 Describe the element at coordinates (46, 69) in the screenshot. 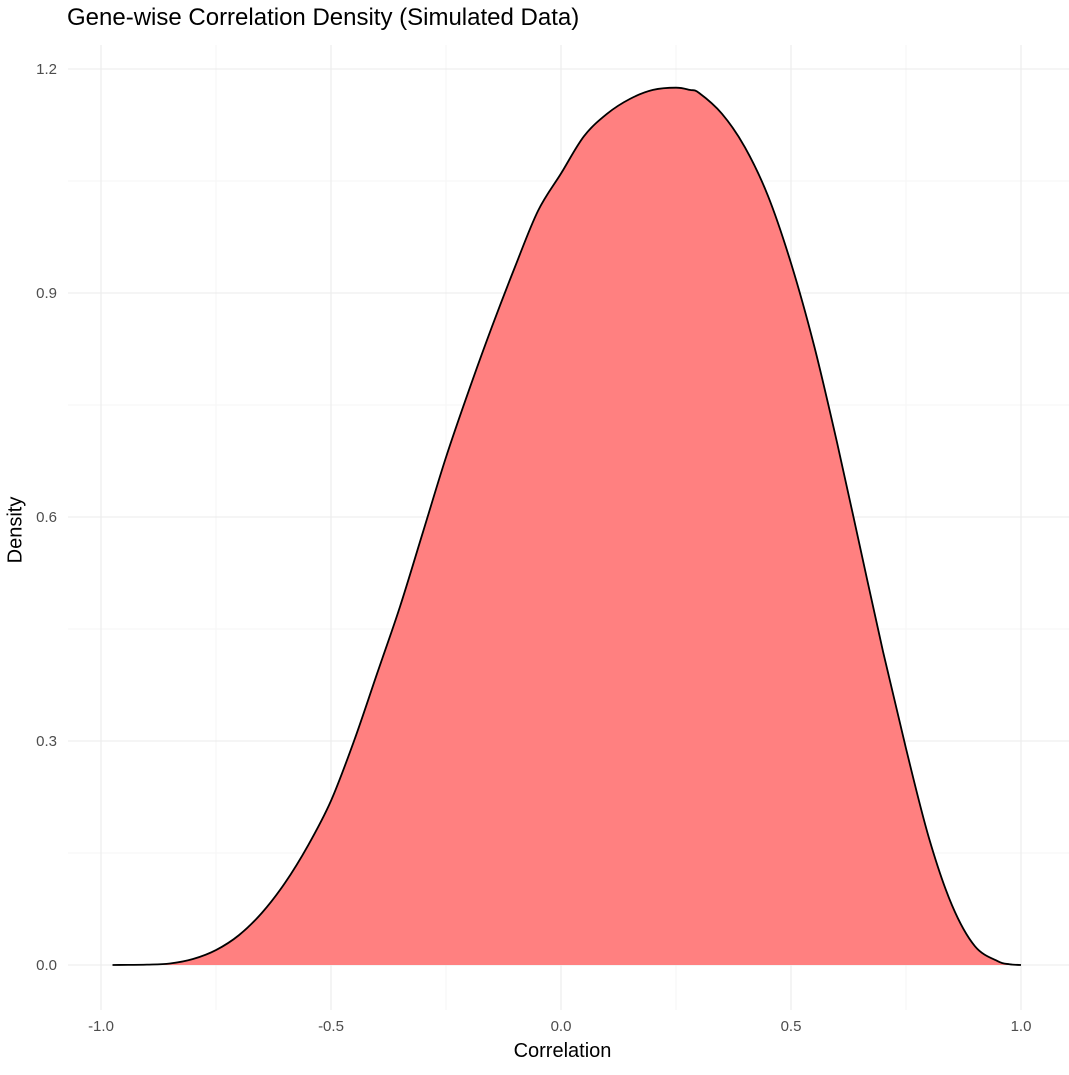

I see `y-tick-label: 1.2` at that location.